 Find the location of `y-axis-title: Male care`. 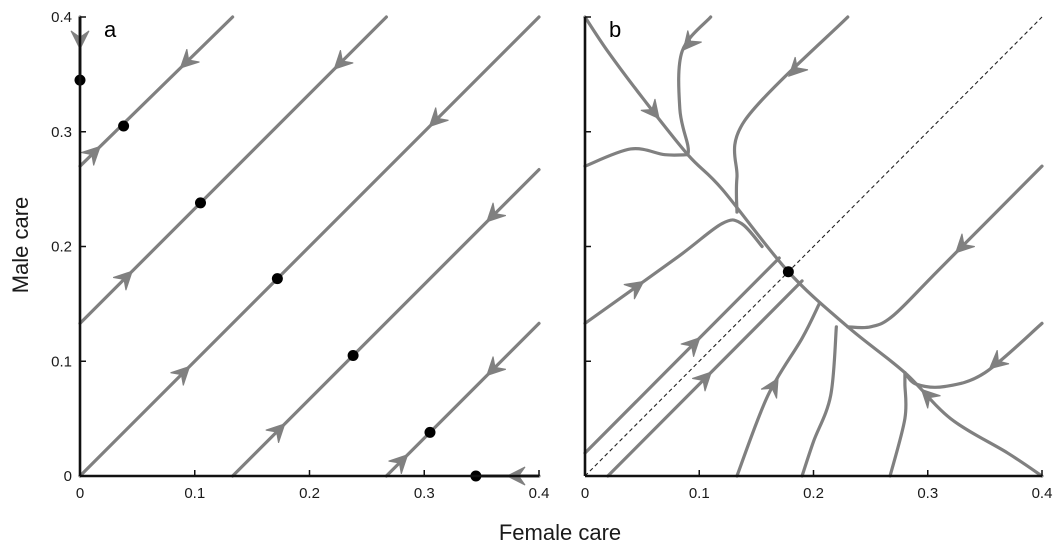

y-axis-title: Male care is located at coordinates (20, 245).